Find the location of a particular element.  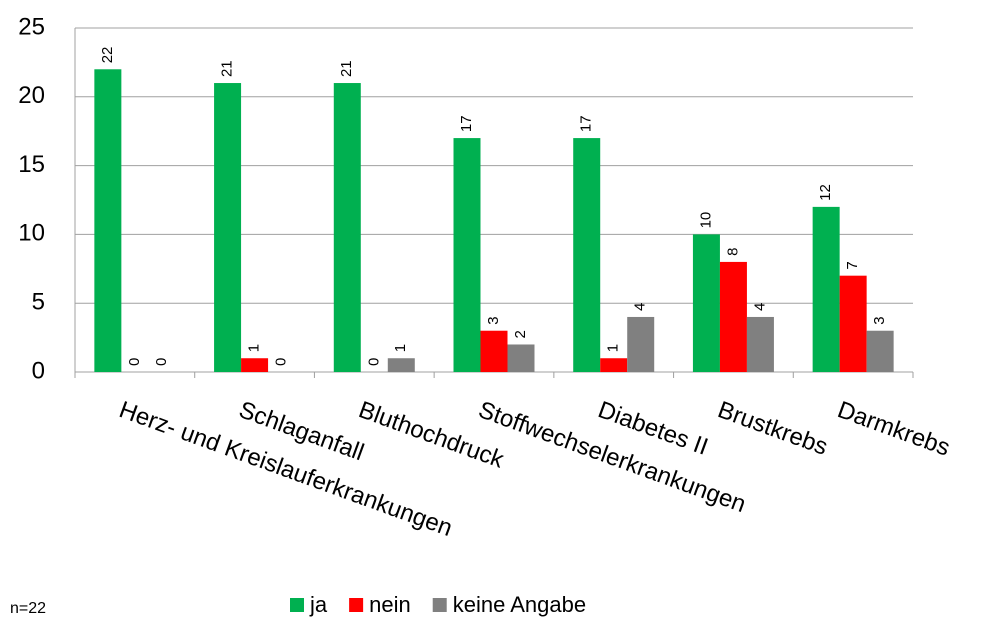

value-label: 7 is located at coordinates (852, 265).